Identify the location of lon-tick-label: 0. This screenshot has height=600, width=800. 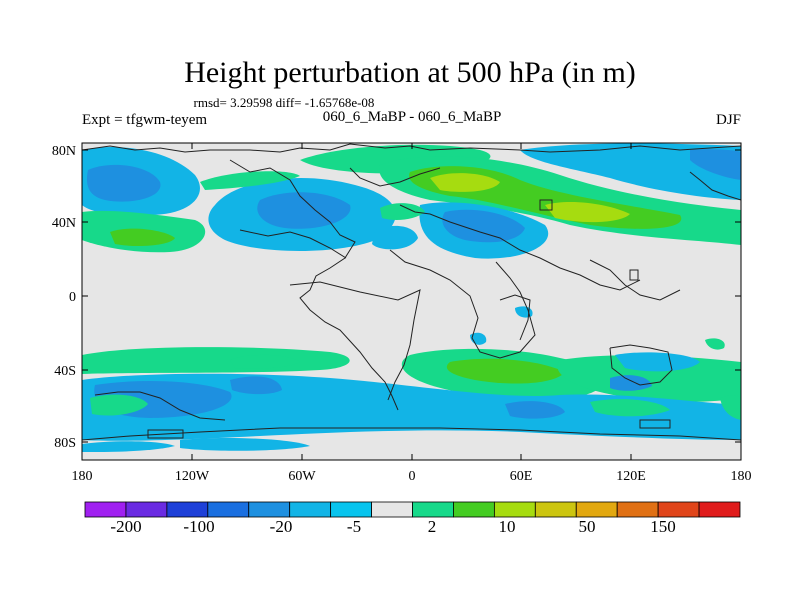
(412, 476).